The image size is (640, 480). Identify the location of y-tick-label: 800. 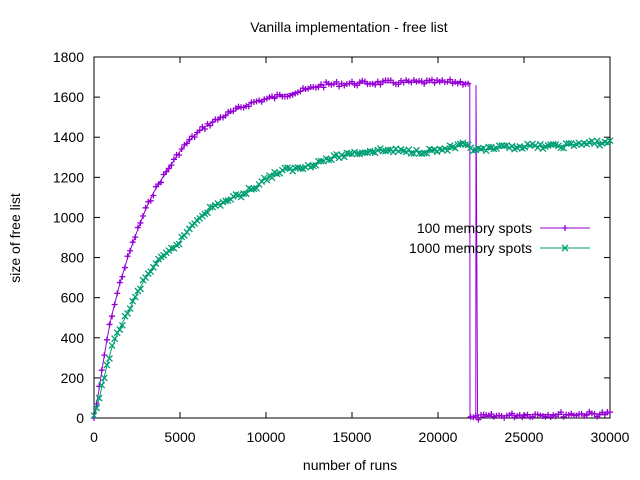
(73, 258).